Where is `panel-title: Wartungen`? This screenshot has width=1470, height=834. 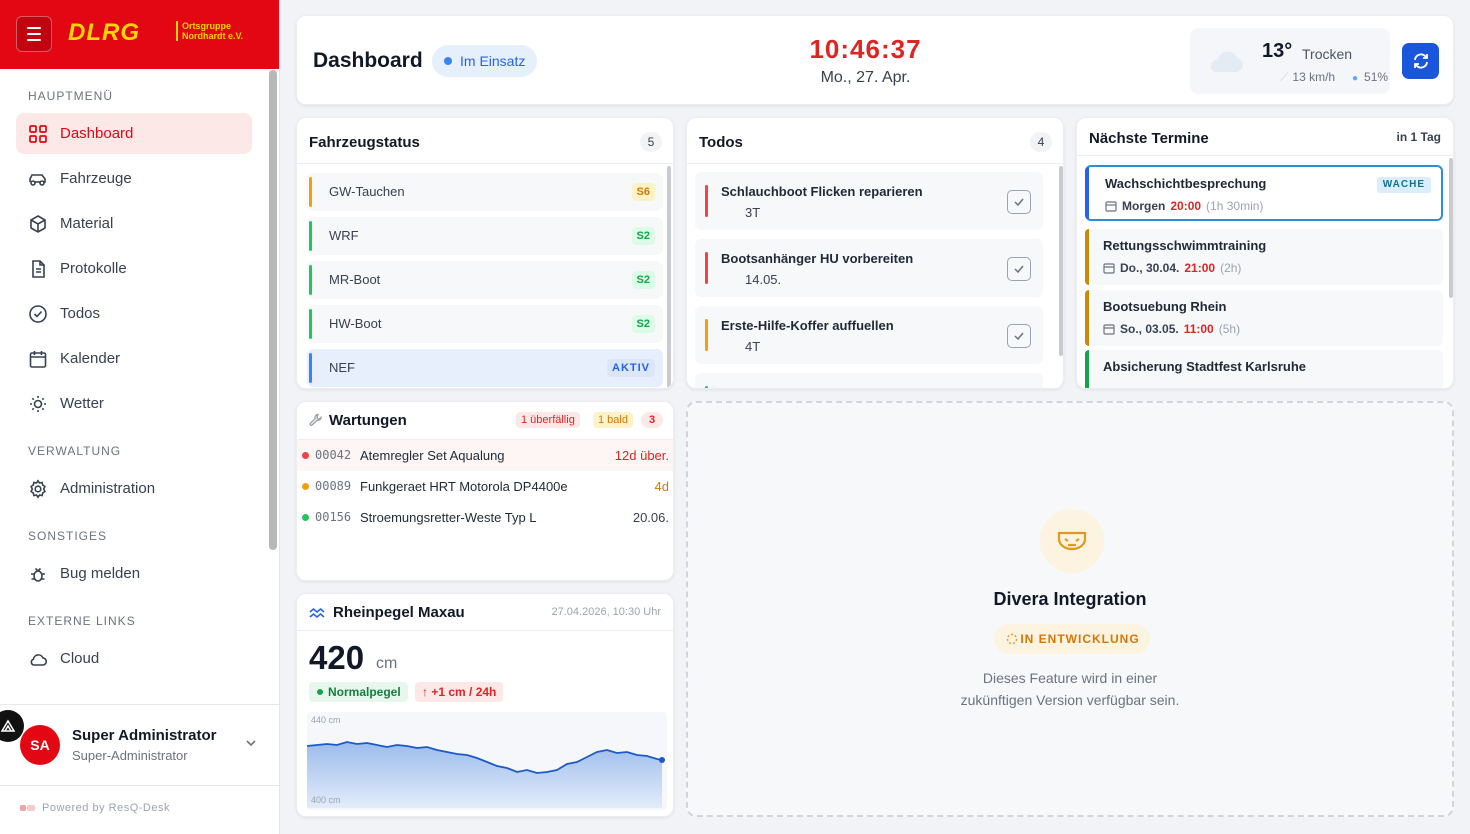 panel-title: Wartungen is located at coordinates (368, 420).